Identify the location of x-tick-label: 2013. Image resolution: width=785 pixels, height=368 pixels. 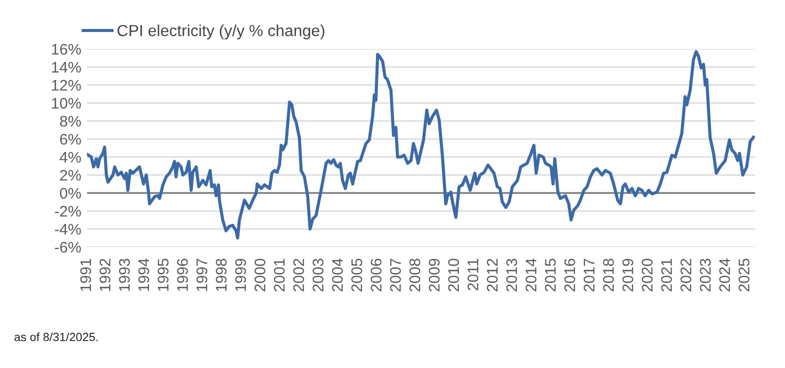
(512, 275).